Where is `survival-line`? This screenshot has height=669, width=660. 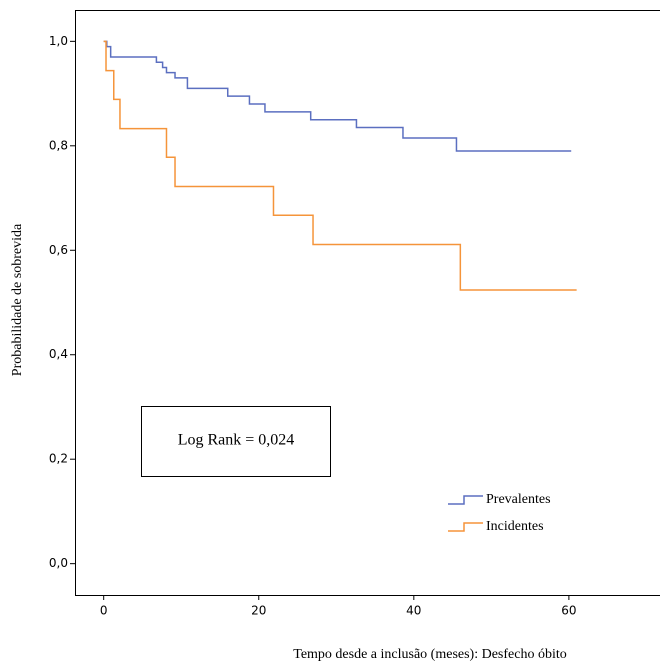
survival-line is located at coordinates (337, 96).